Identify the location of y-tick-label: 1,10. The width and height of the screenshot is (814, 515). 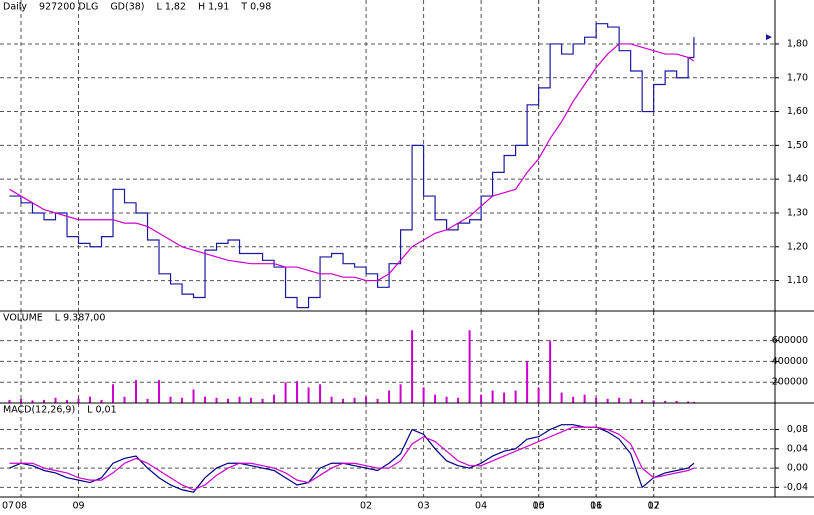
(797, 280).